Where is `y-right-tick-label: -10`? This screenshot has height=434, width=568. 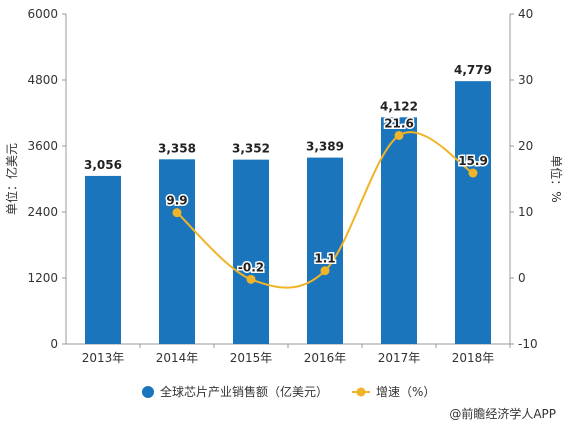 y-right-tick-label: -10 is located at coordinates (528, 344).